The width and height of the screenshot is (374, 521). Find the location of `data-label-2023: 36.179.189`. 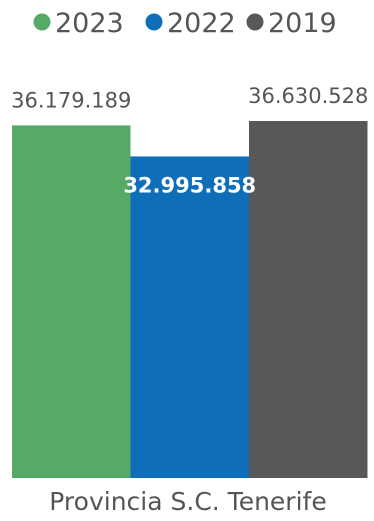

data-label-2023: 36.179.189 is located at coordinates (71, 100).